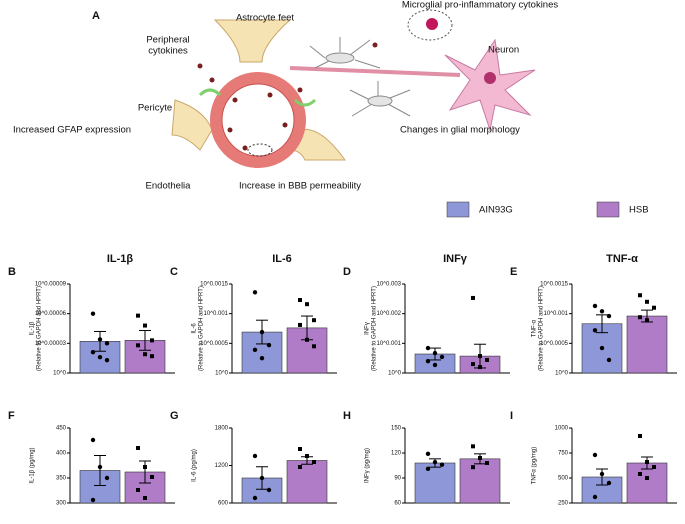  Describe the element at coordinates (563, 479) in the screenshot. I see `y-tick-label: 500` at that location.